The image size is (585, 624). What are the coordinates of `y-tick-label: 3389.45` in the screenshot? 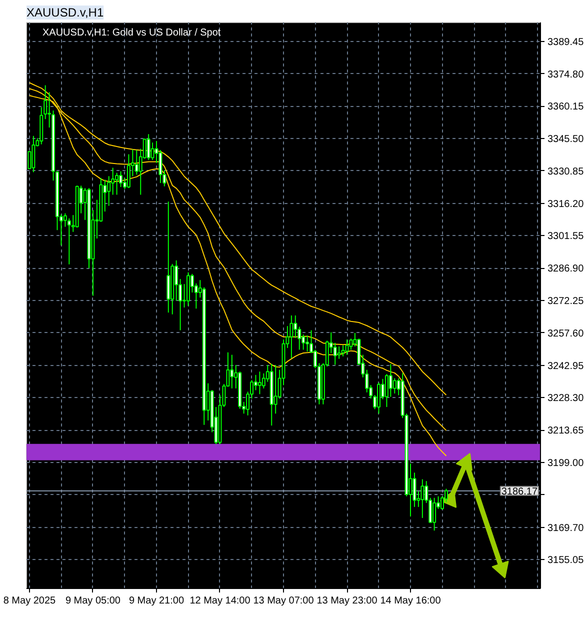 It's located at (566, 42).